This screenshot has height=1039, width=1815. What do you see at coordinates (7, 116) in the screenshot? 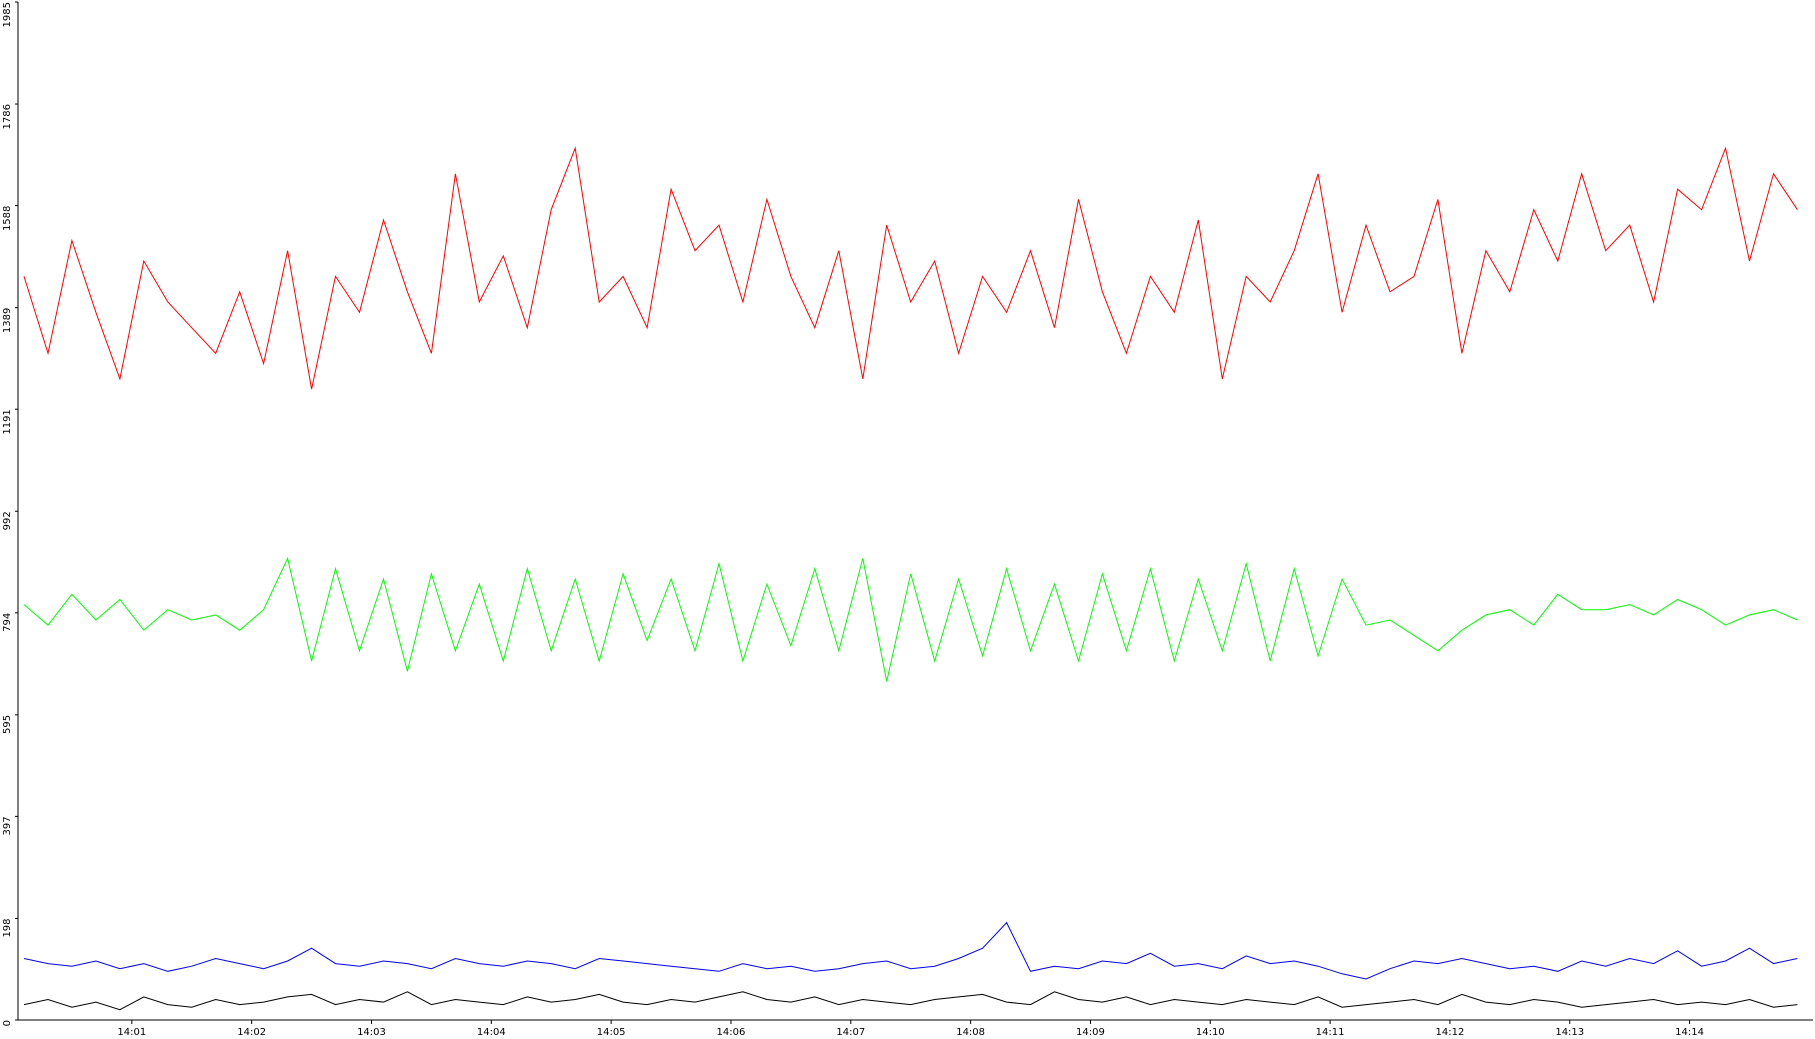
I see `y-tick-label: 1786` at bounding box center [7, 116].